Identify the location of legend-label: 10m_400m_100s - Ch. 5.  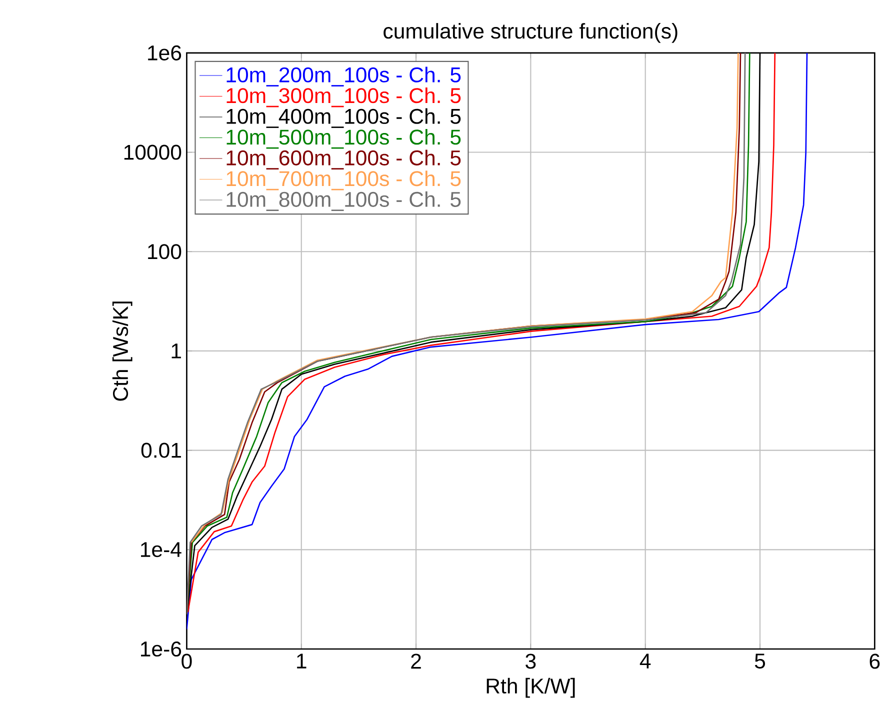
(343, 118).